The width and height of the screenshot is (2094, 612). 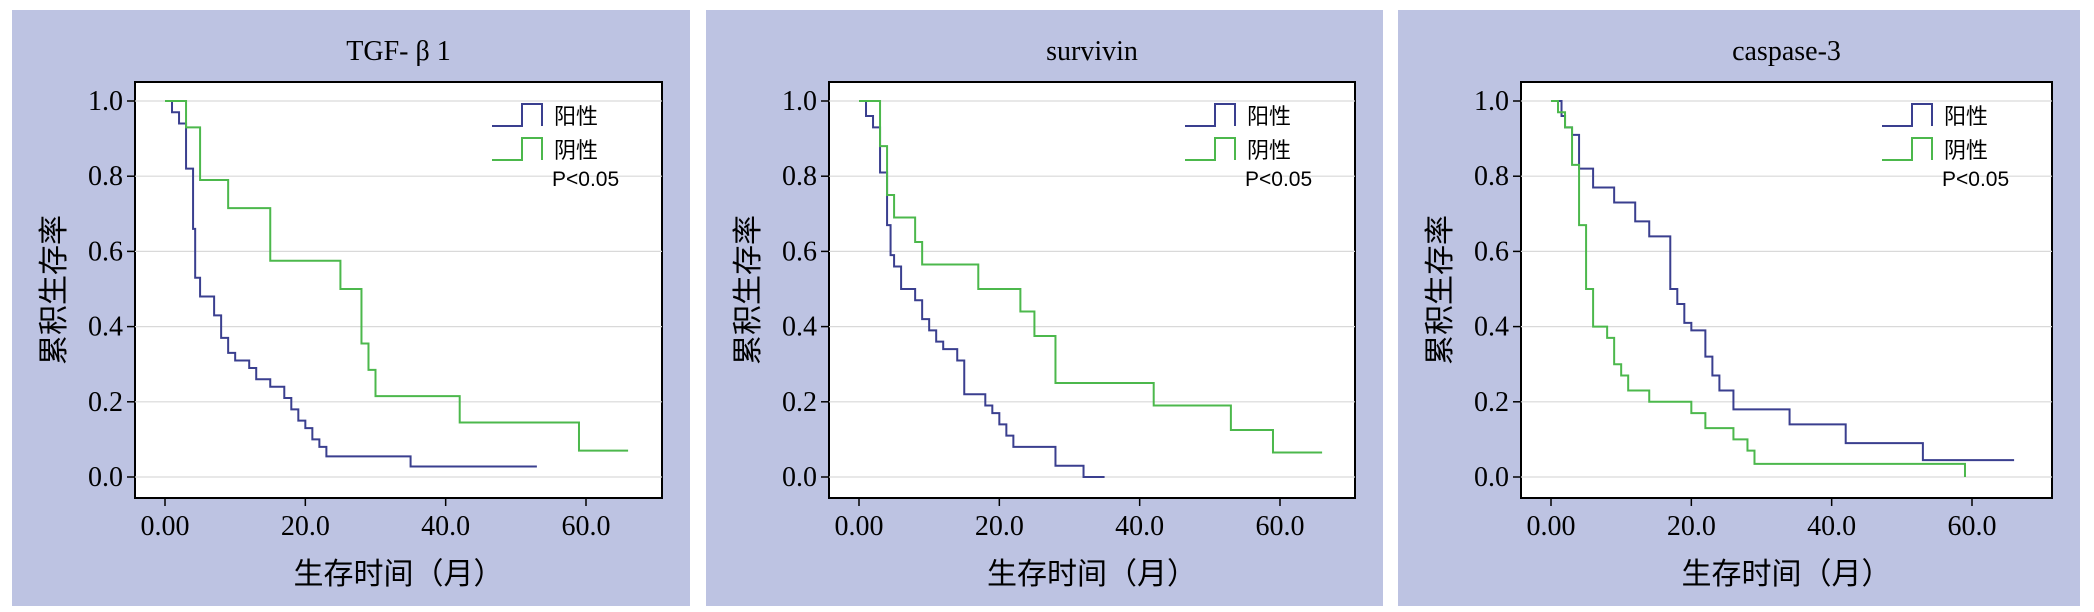 What do you see at coordinates (1786, 51) in the screenshot?
I see `chart-title: caspase-3` at bounding box center [1786, 51].